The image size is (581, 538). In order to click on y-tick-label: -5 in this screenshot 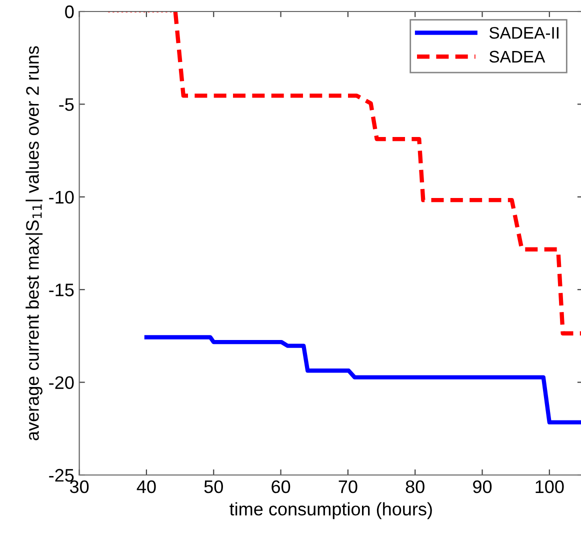, I will do `click(66, 104)`.